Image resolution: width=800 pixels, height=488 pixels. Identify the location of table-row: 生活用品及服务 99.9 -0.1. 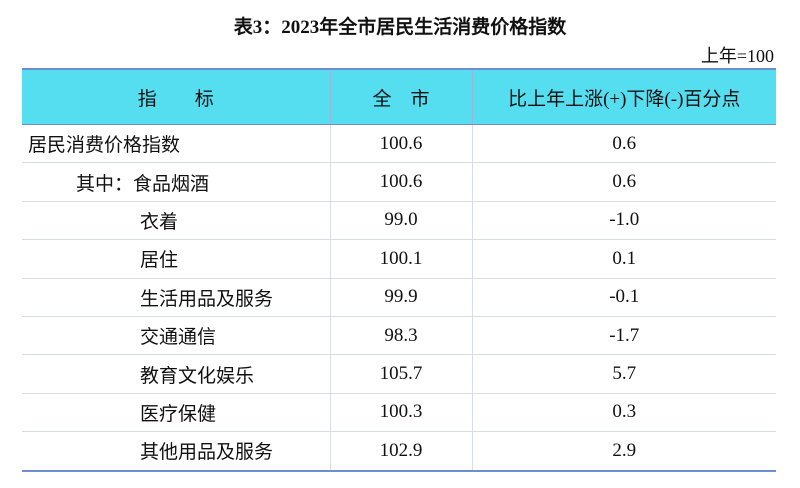
(399, 297).